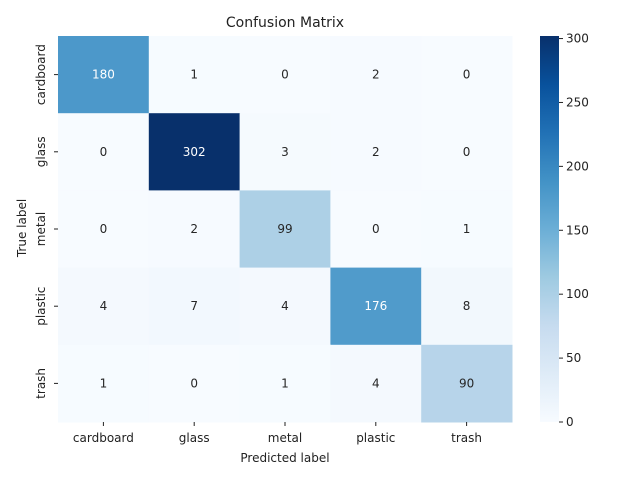  Describe the element at coordinates (41, 306) in the screenshot. I see `y-tick-label: plastic` at that location.